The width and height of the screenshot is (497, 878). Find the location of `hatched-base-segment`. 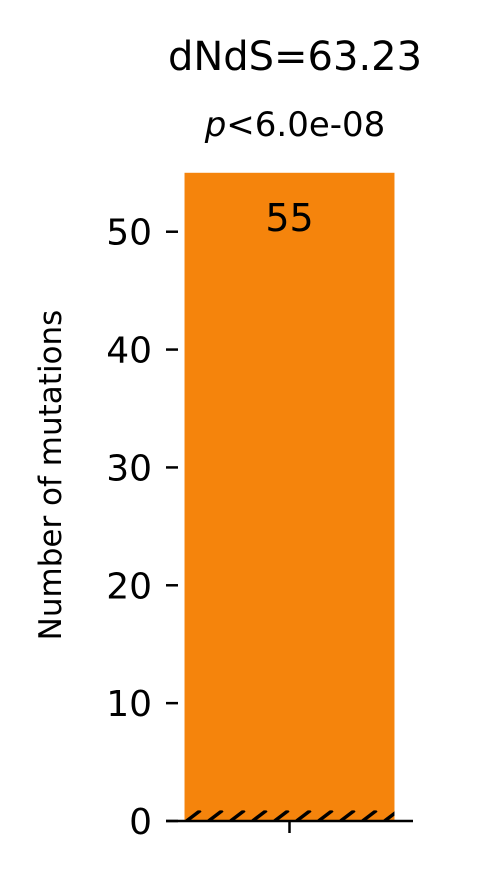

hatched-base-segment is located at coordinates (293, 816).